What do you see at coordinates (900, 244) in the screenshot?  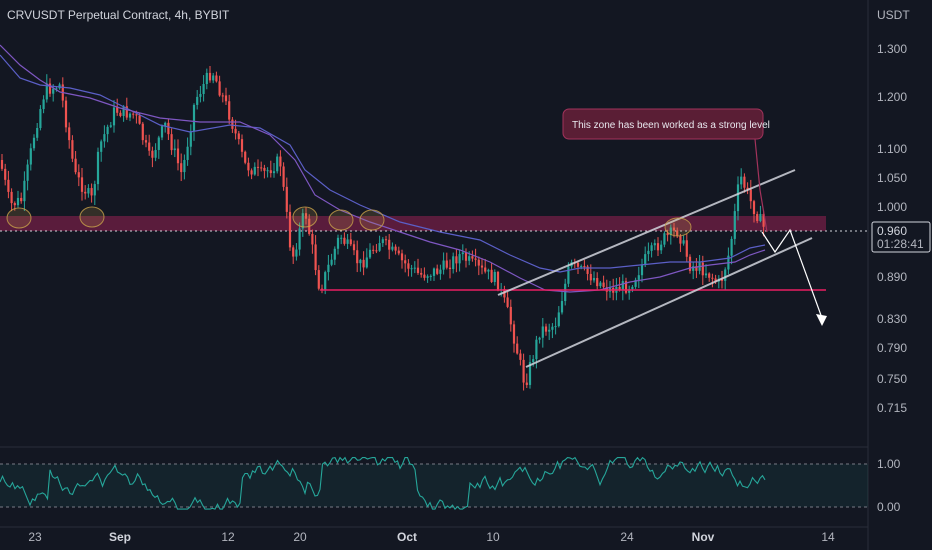 I see `countdown-label: 01:28:41` at bounding box center [900, 244].